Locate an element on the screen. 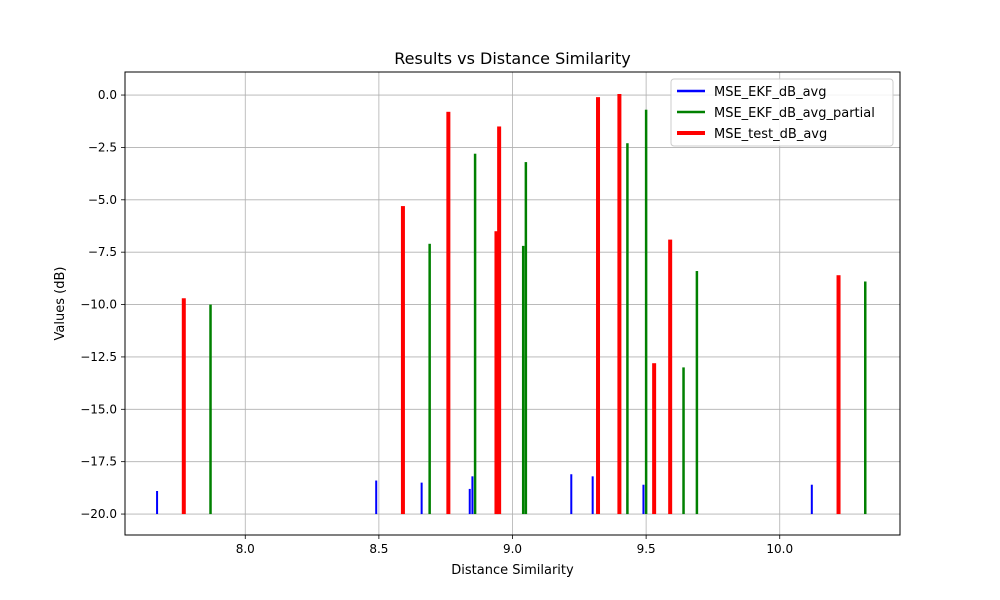 The width and height of the screenshot is (1000, 600). y-tick-label: 0.0 is located at coordinates (107, 95).